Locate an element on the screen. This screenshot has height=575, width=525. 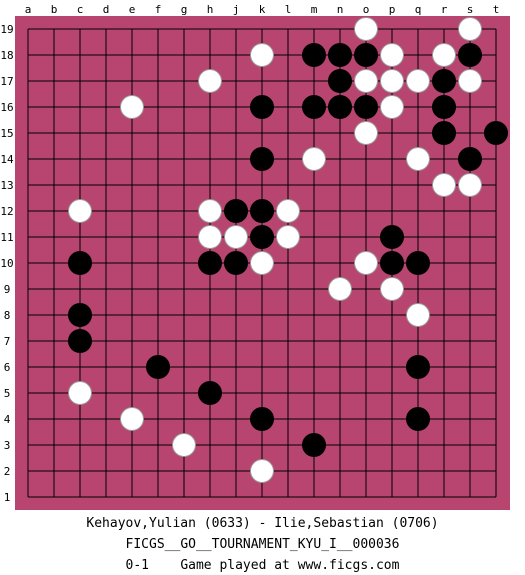
white-stone-h17 is located at coordinates (210, 81).